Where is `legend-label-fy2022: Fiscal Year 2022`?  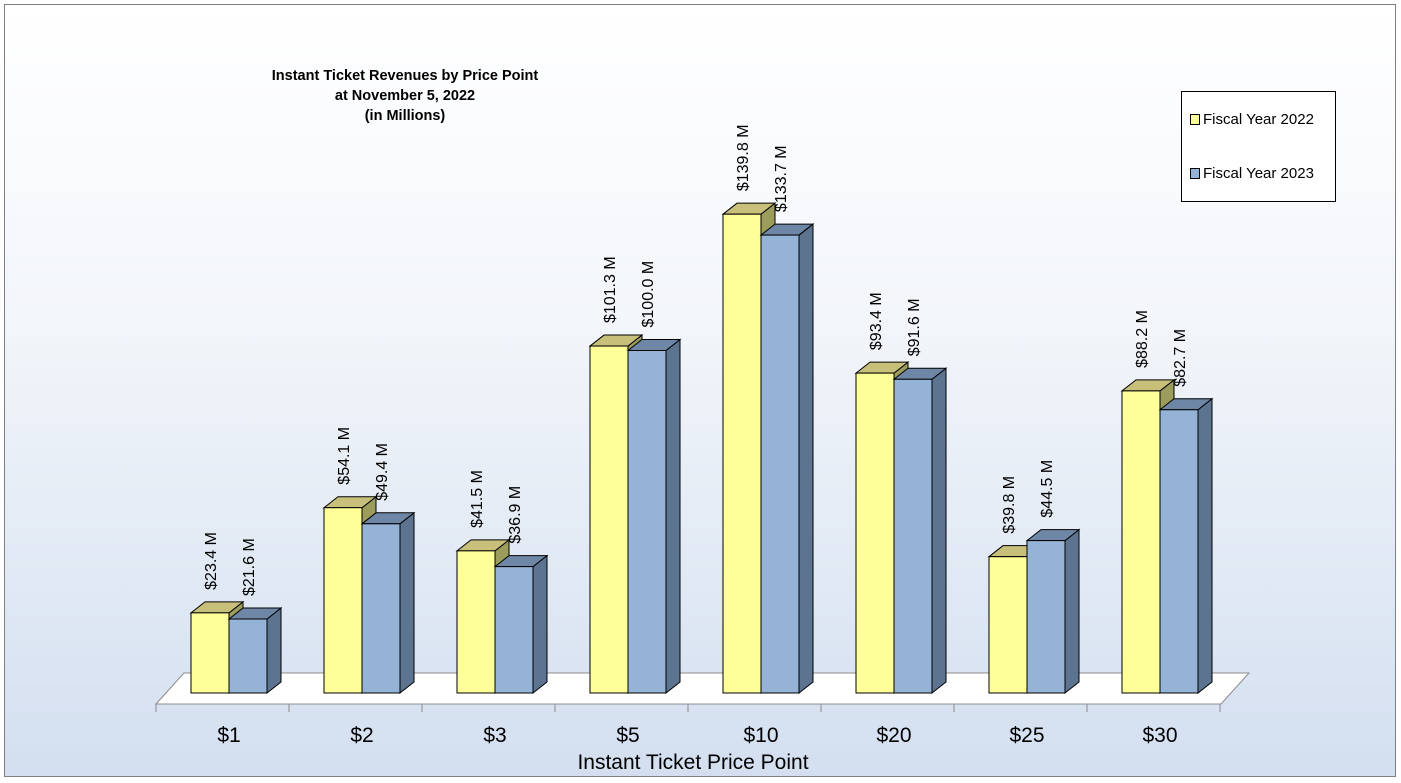 legend-label-fy2022: Fiscal Year 2022 is located at coordinates (1258, 119).